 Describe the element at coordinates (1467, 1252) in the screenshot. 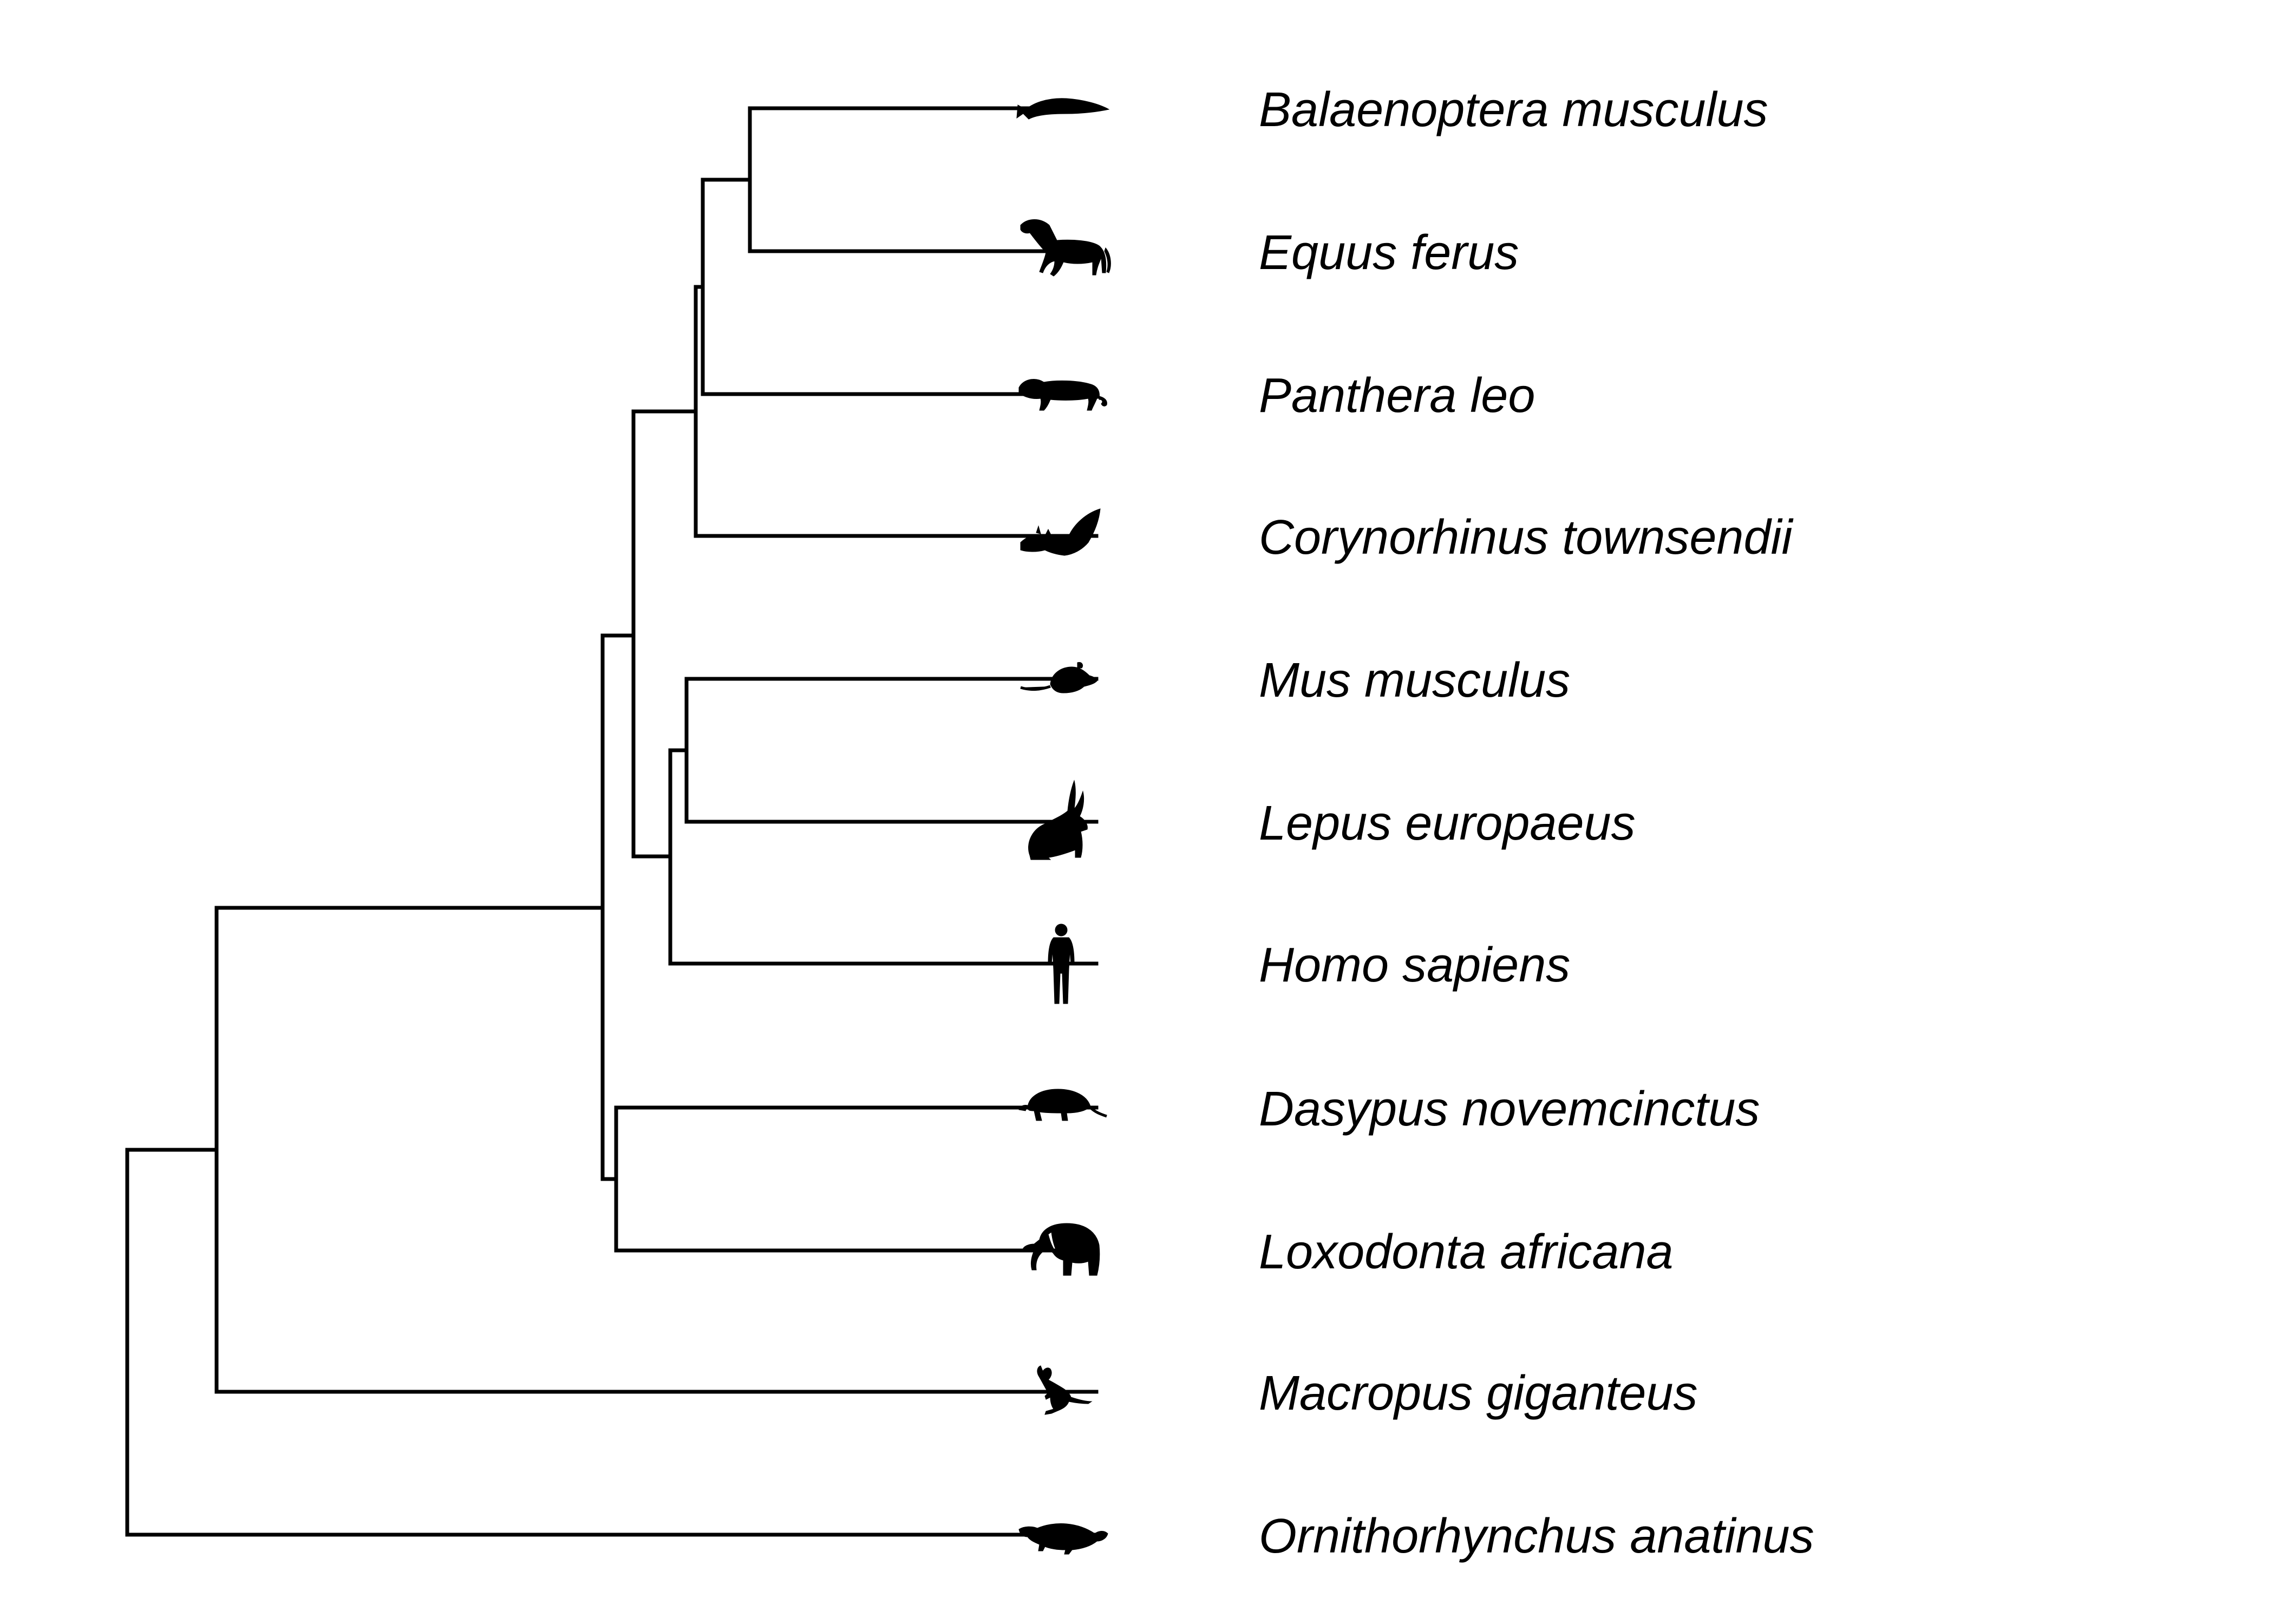

I see `taxon-label-loxodonta: Loxodonta africana` at that location.